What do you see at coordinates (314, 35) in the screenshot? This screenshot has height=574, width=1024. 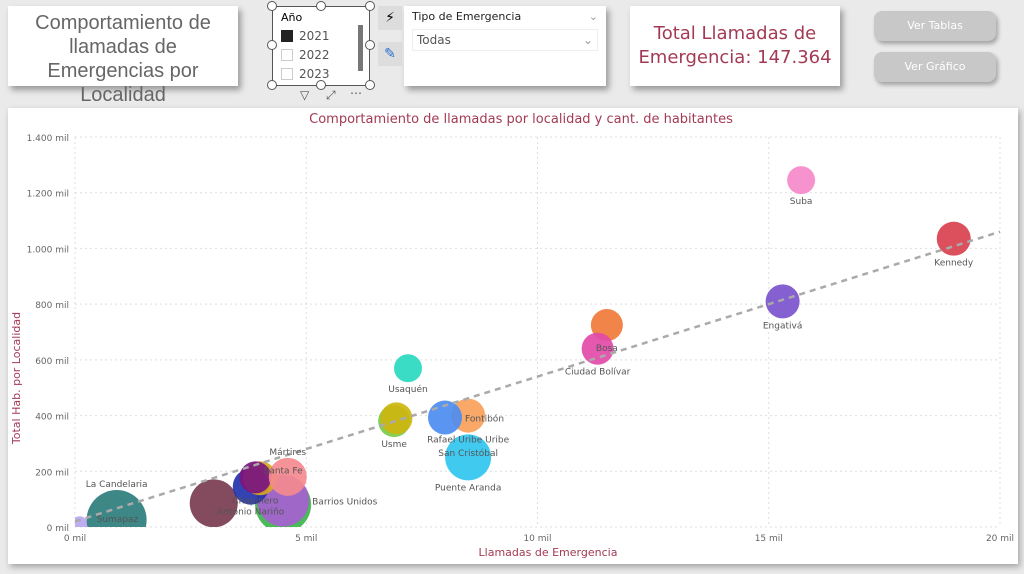 I see `year-option-label: 2021` at bounding box center [314, 35].